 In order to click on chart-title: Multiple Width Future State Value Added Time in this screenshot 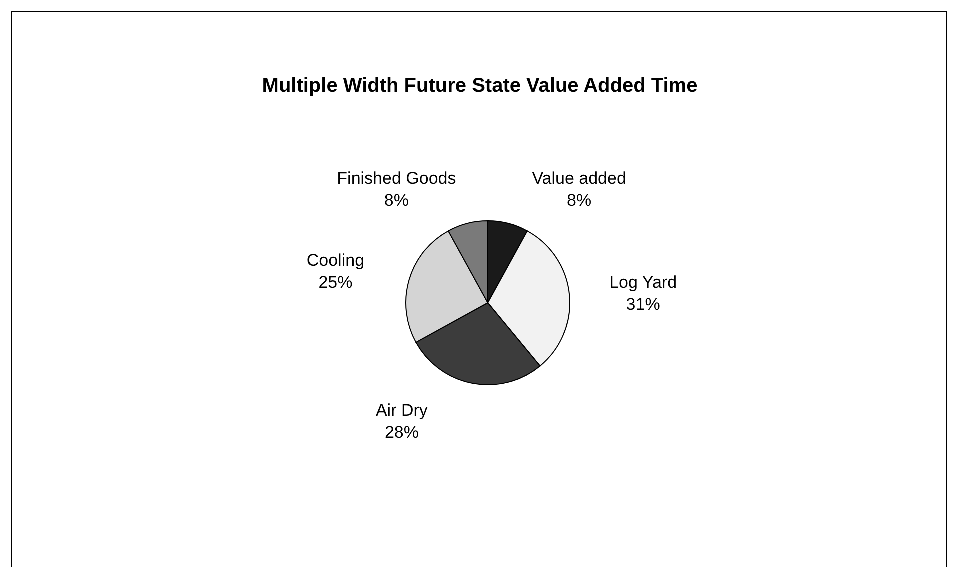, I will do `click(480, 86)`.